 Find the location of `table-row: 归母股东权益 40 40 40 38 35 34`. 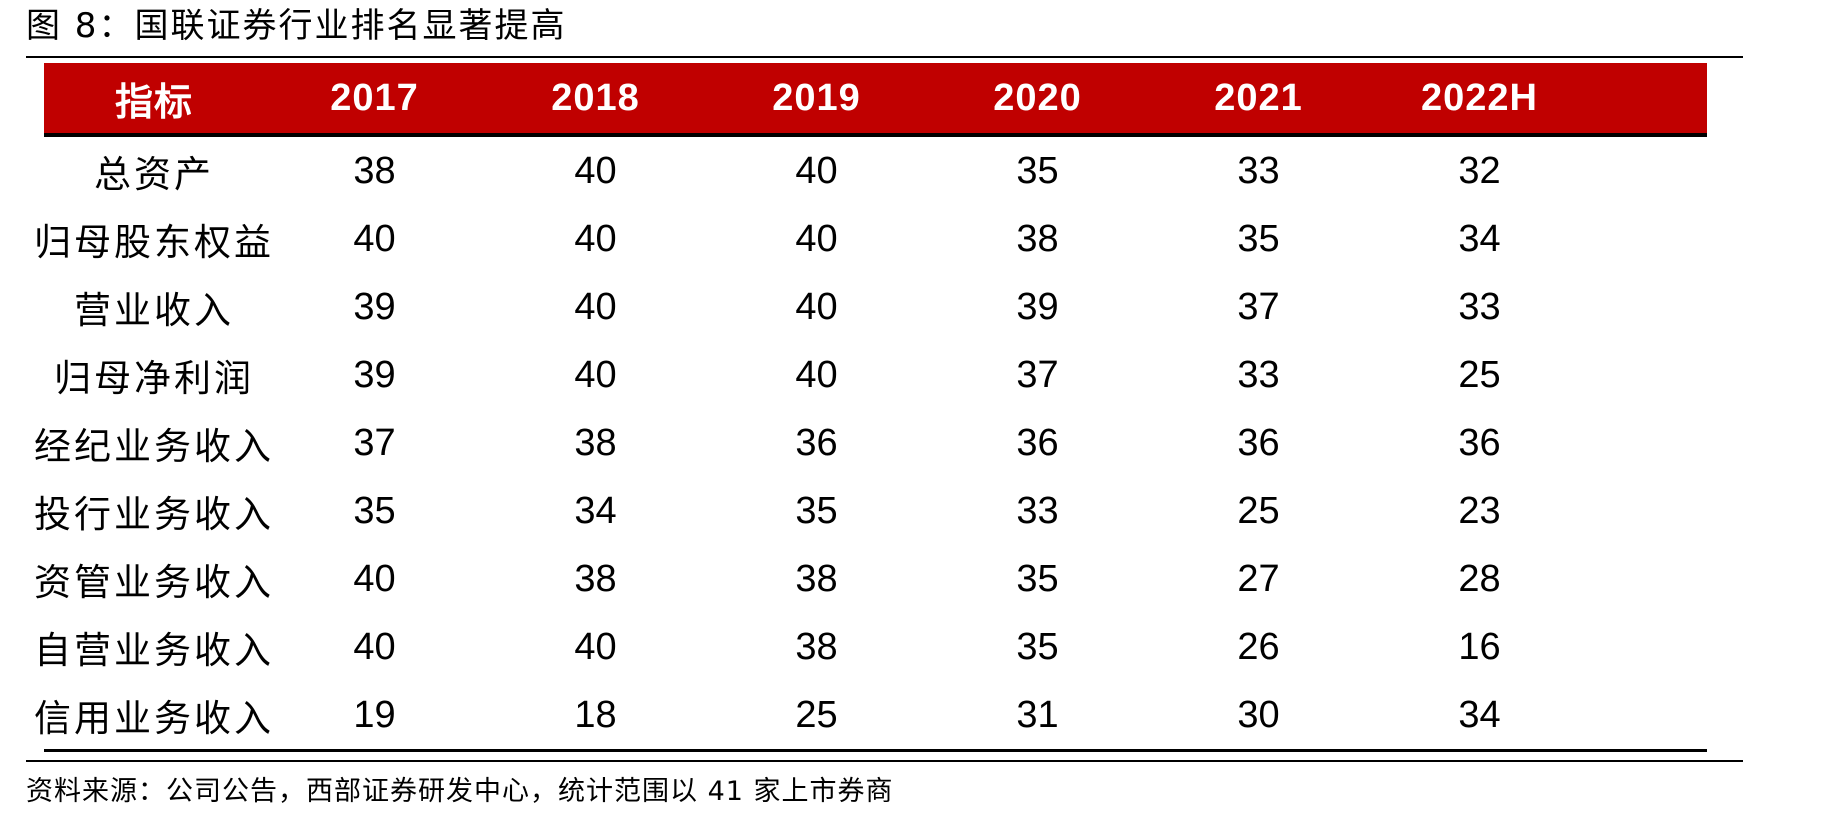

table-row: 归母股东权益 40 40 40 38 35 34 is located at coordinates (870, 239).